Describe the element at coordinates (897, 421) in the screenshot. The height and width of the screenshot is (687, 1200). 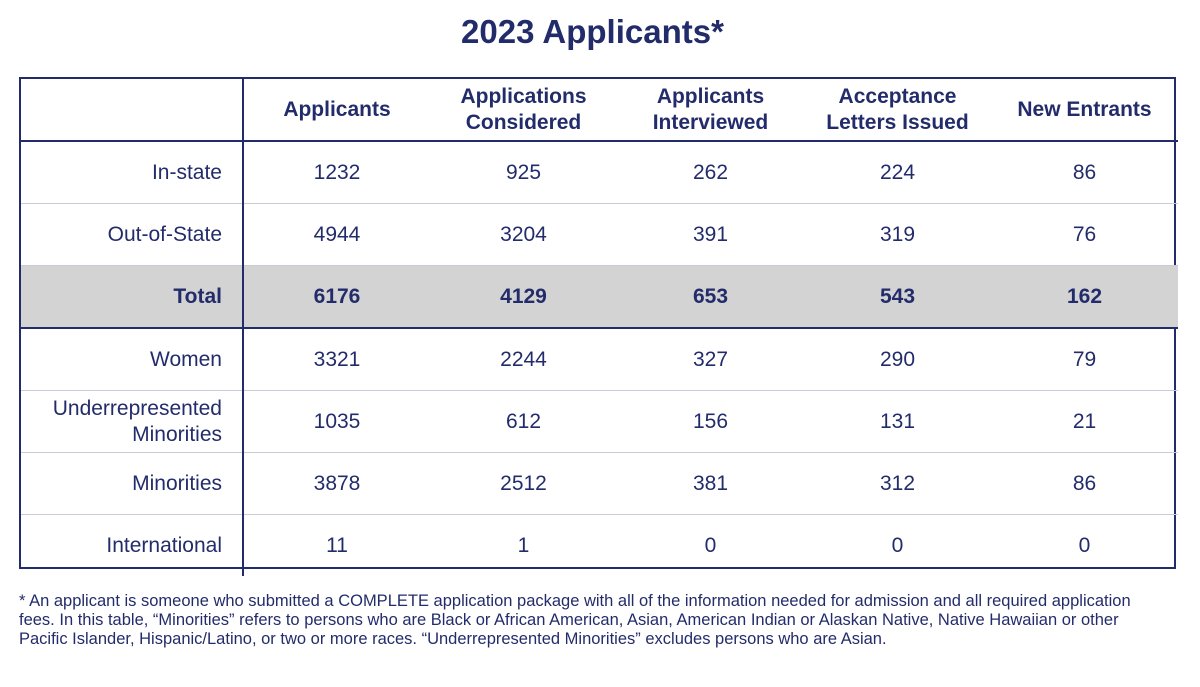
I see `table-cell: 131` at that location.